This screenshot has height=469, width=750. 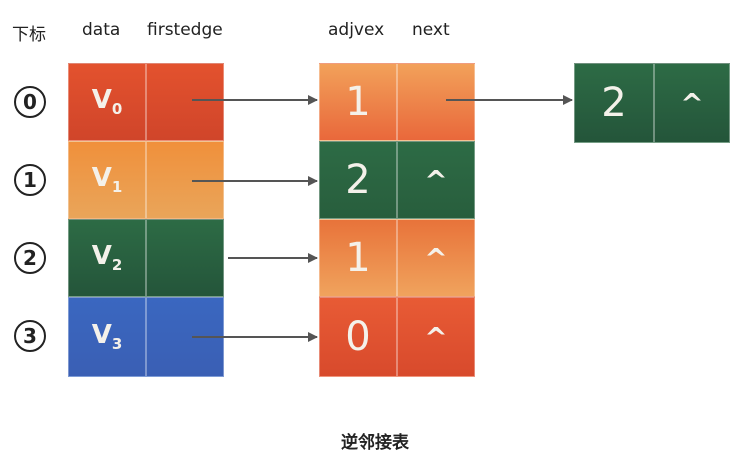 What do you see at coordinates (436, 337) in the screenshot?
I see `edge-next-3: ^` at bounding box center [436, 337].